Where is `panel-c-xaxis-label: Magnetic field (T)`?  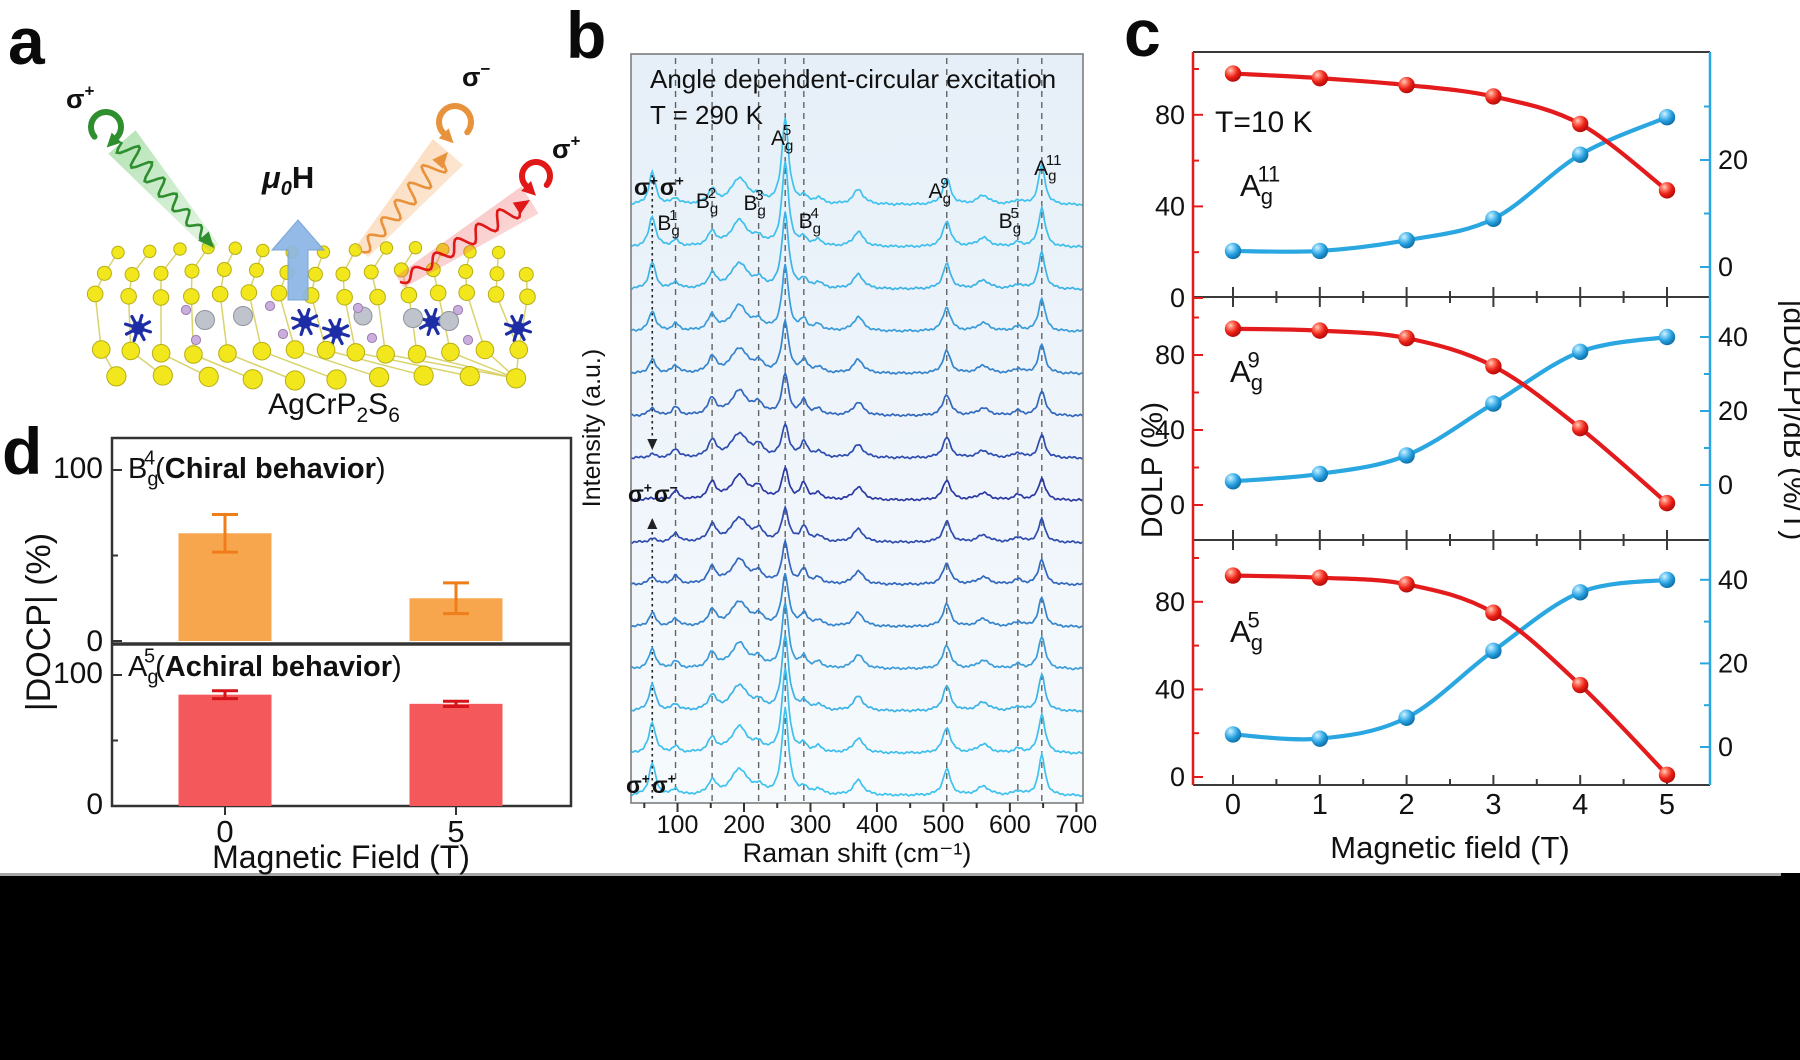 panel-c-xaxis-label: Magnetic field (T) is located at coordinates (1449, 847).